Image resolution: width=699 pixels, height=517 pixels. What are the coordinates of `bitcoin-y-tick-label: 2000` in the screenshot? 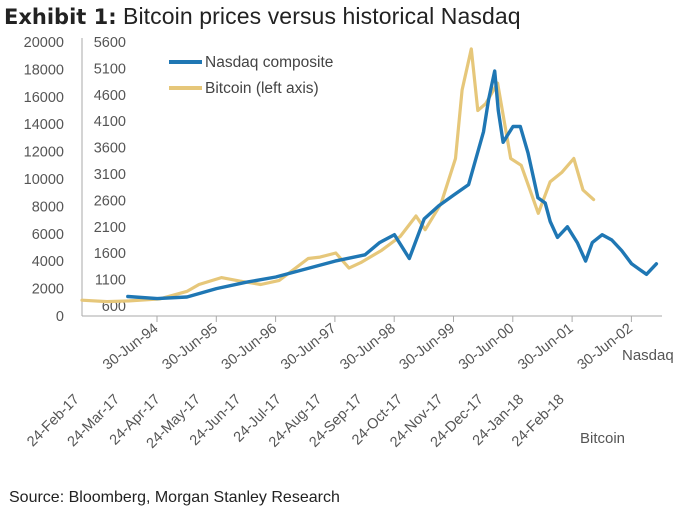 It's located at (48, 290).